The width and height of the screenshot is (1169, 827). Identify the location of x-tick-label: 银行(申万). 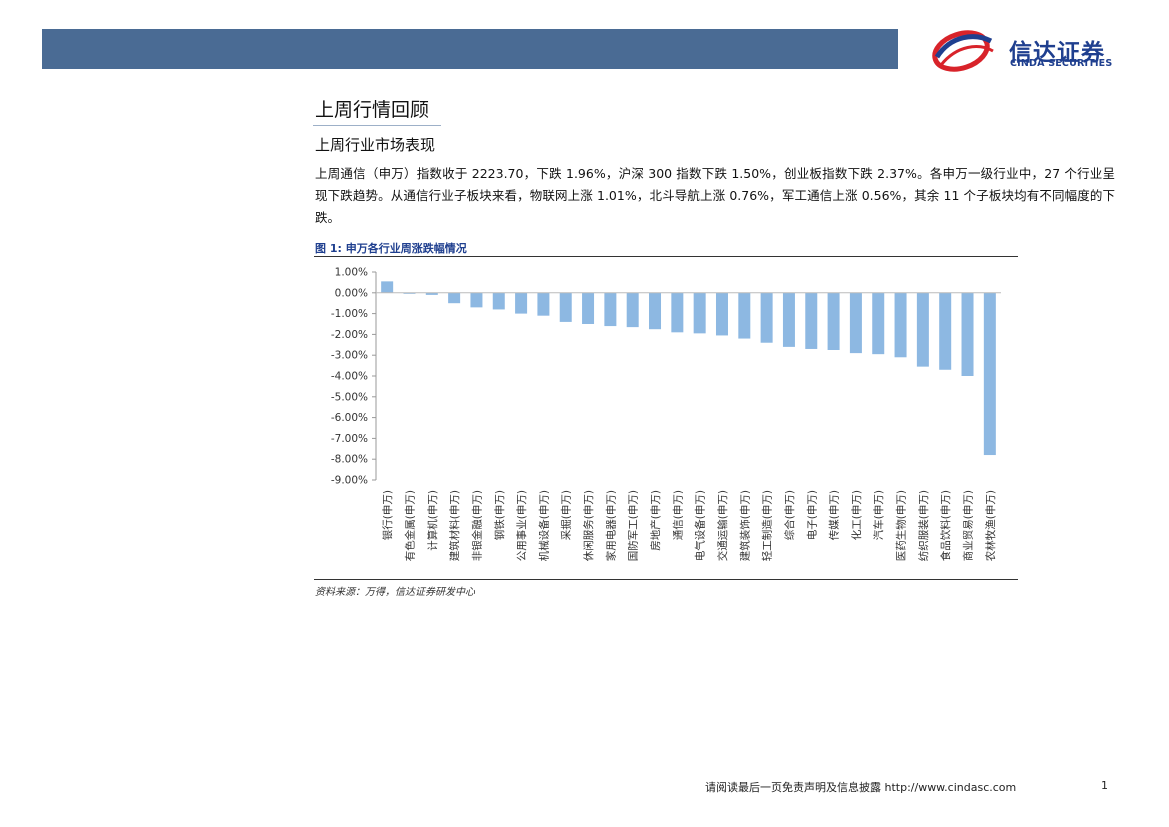
(387, 515).